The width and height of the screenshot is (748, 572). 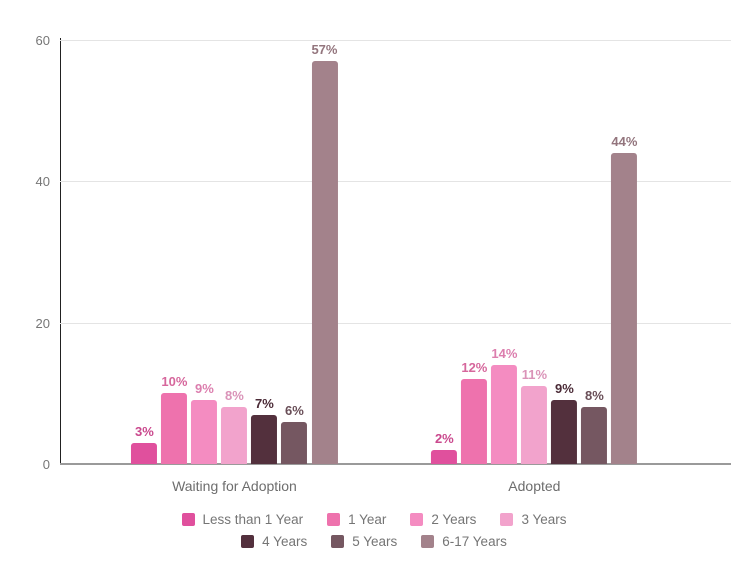 I want to click on bar-column: 6%, so click(x=294, y=433).